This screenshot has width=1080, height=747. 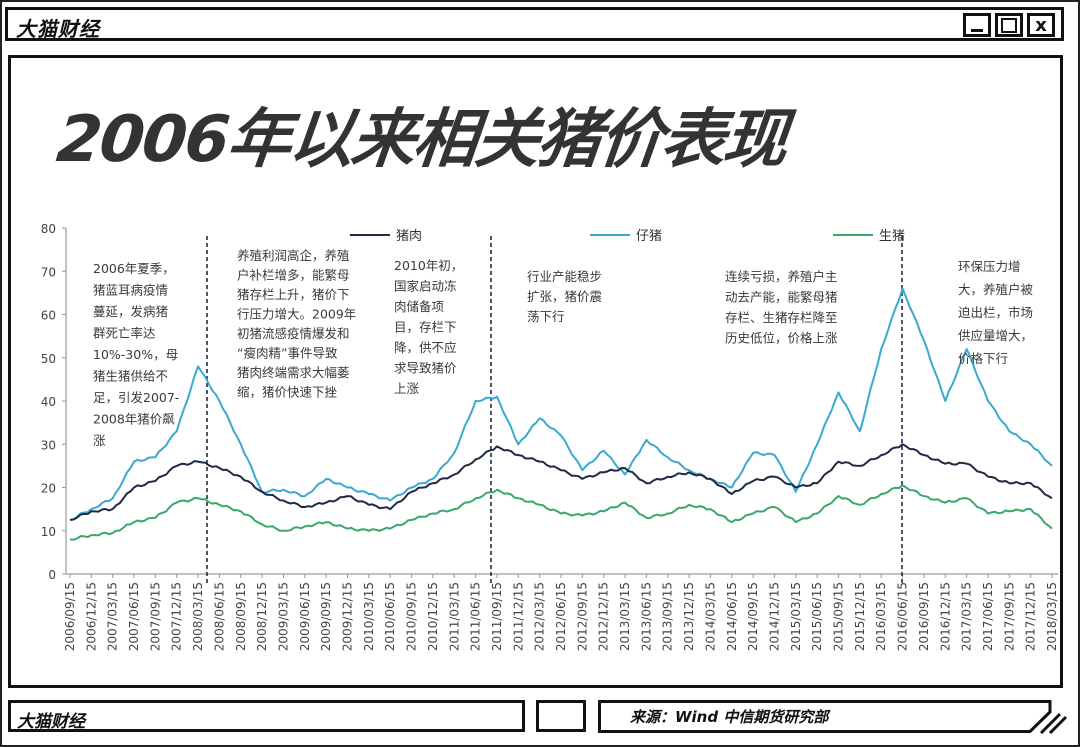 What do you see at coordinates (903, 616) in the screenshot?
I see `x-tick-label: 2016/06/15` at bounding box center [903, 616].